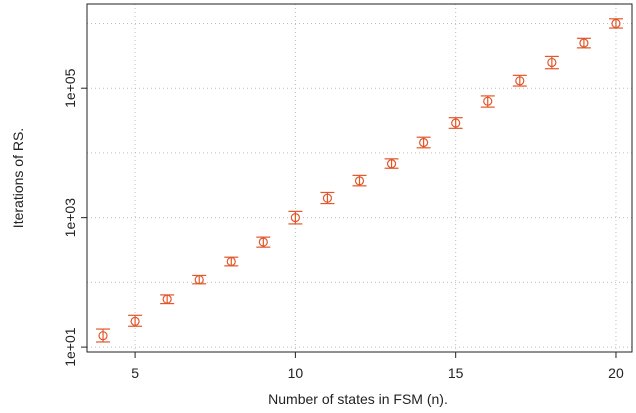  What do you see at coordinates (296, 373) in the screenshot?
I see `x-tick-label: 10` at bounding box center [296, 373].